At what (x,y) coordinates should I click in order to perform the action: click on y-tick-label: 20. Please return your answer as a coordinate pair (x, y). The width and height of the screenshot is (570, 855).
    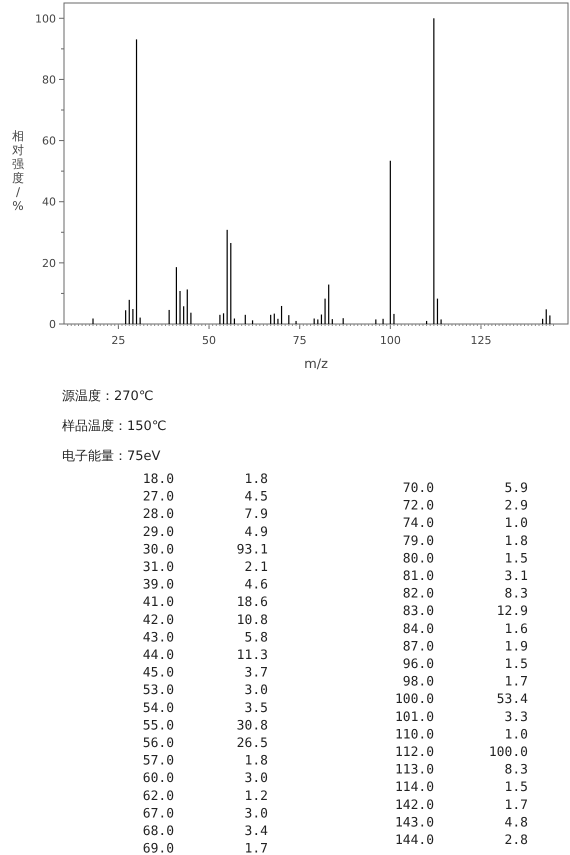
    Looking at the image, I should click on (49, 263).